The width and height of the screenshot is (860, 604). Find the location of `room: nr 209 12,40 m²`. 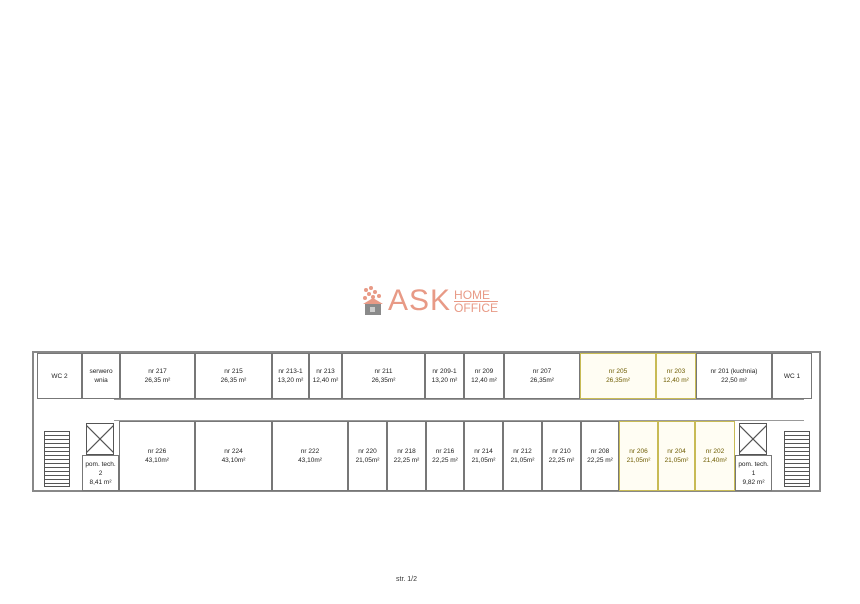

room: nr 209 12,40 m² is located at coordinates (484, 376).